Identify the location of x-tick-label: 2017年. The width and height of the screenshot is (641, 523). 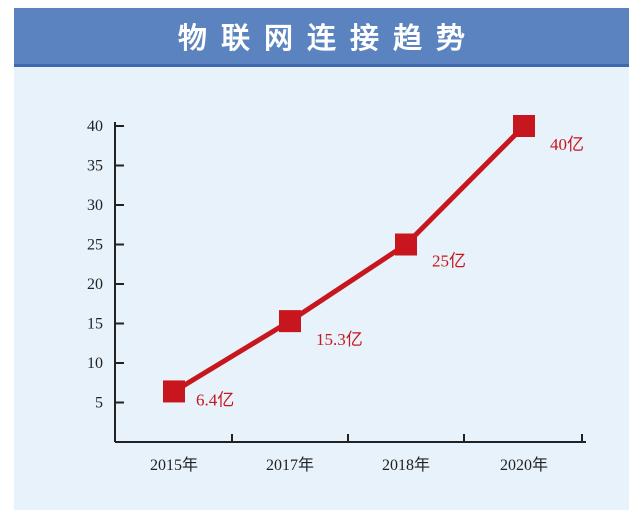
(290, 465).